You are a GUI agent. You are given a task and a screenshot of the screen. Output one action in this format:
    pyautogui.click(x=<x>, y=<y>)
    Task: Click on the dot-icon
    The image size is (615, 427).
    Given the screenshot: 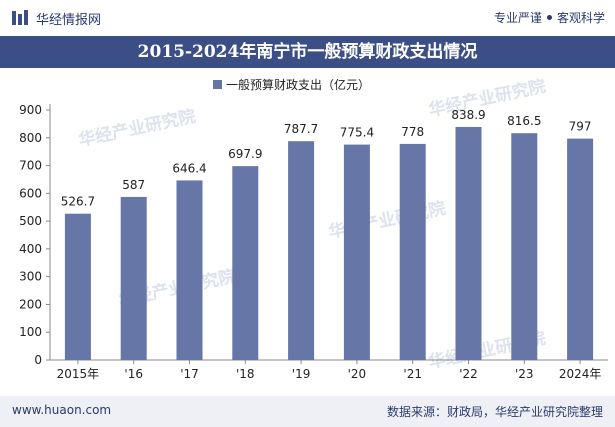 What is the action you would take?
    pyautogui.click(x=549, y=17)
    